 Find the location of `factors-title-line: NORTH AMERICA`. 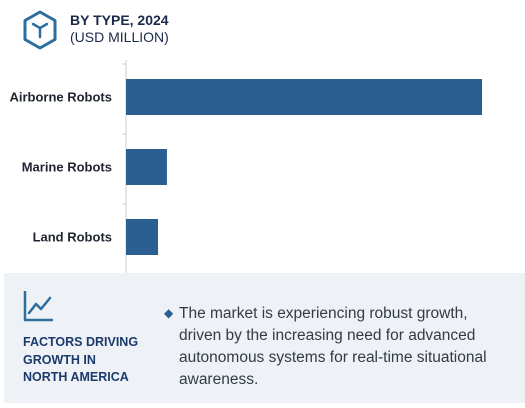

factors-title-line: NORTH AMERICA is located at coordinates (76, 377).